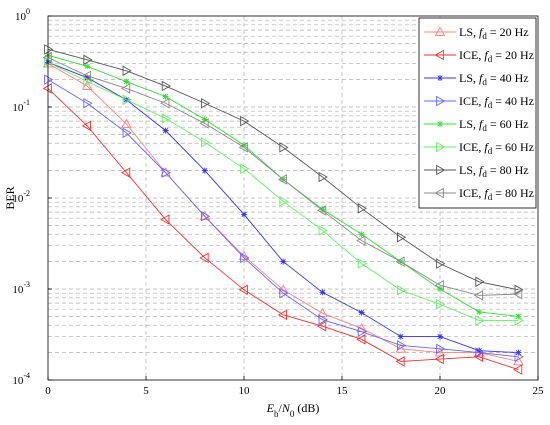 The image size is (550, 425). I want to click on x-tick-label: 10, so click(245, 391).